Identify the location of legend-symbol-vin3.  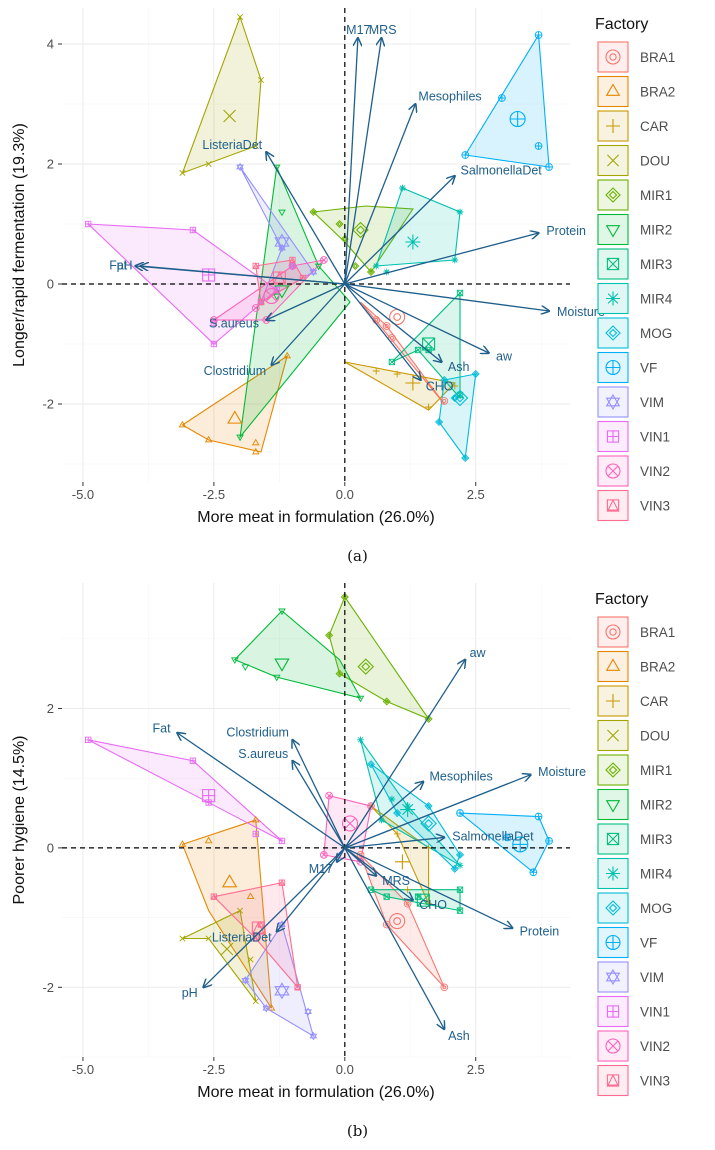
(613, 1080).